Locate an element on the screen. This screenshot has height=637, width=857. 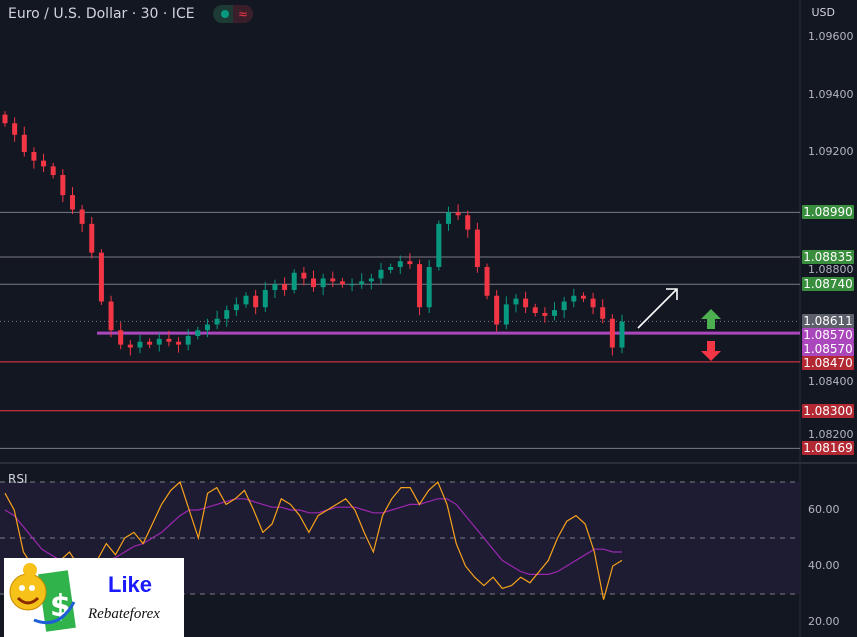
price-tick: 1.09400 is located at coordinates (831, 94).